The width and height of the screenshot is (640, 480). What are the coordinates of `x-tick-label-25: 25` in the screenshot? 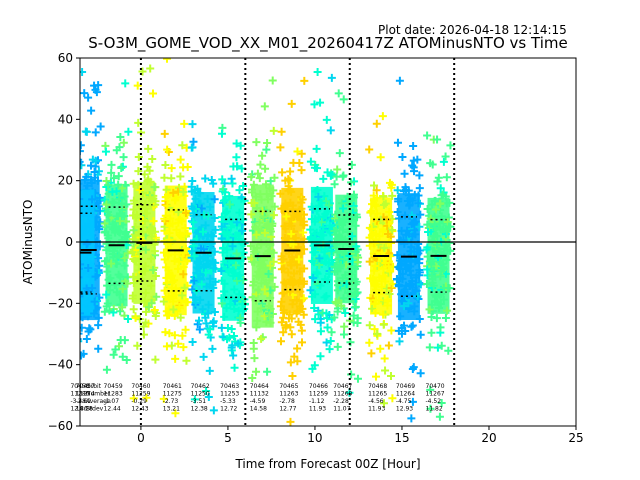 It's located at (575, 438).